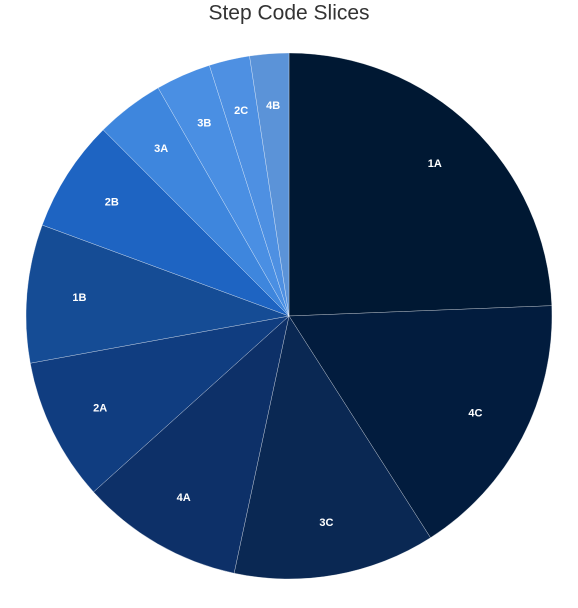 This screenshot has height=608, width=578. What do you see at coordinates (204, 123) in the screenshot?
I see `slice-label: 3B` at bounding box center [204, 123].